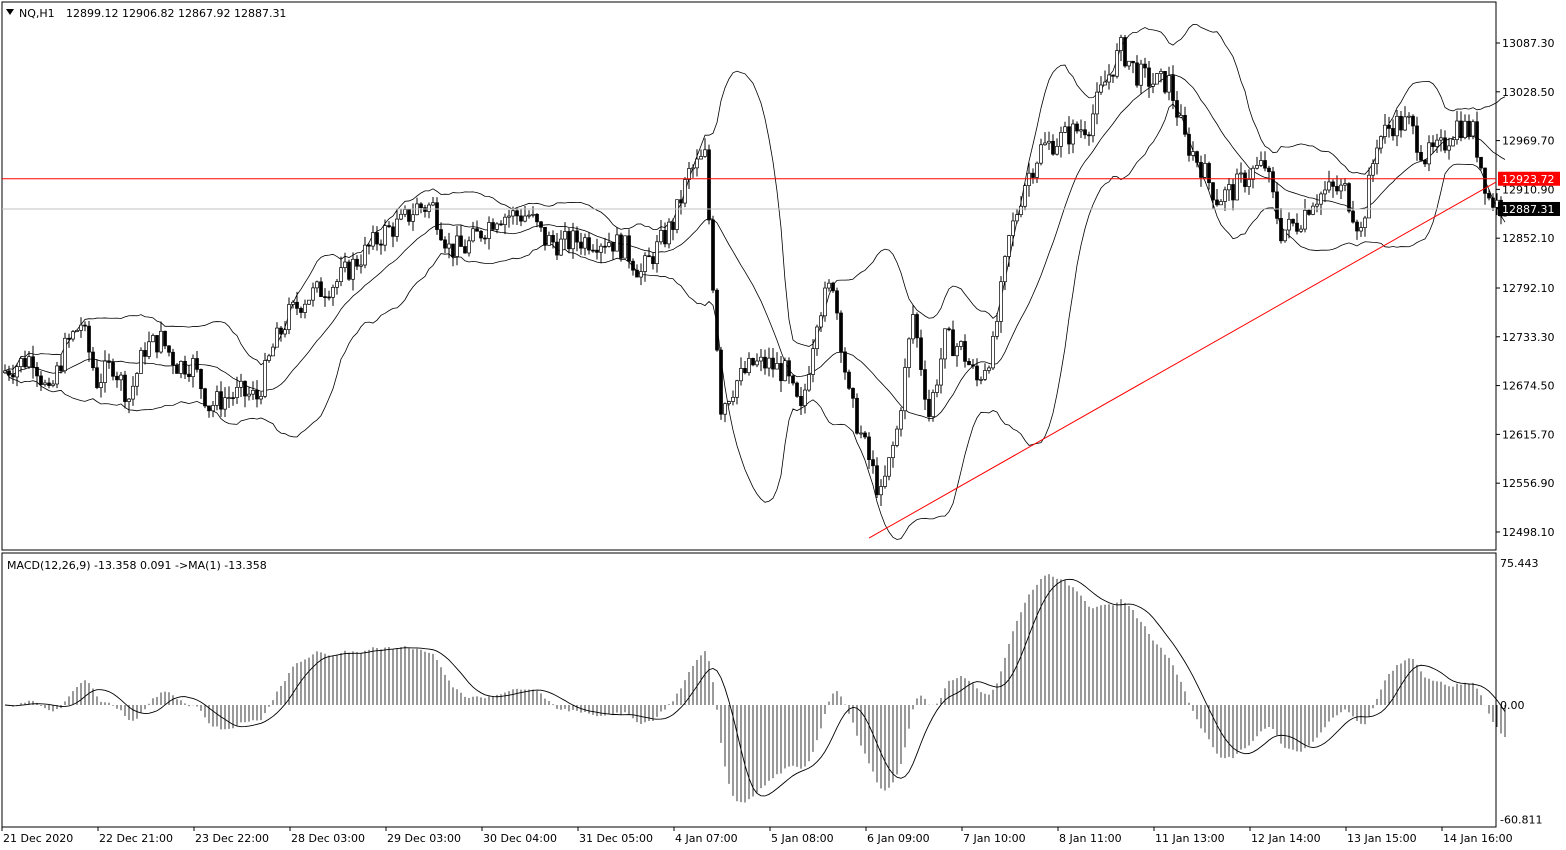 The width and height of the screenshot is (1566, 850). What do you see at coordinates (1190, 838) in the screenshot?
I see `x-tick-label: 11 Jan 13:00` at bounding box center [1190, 838].